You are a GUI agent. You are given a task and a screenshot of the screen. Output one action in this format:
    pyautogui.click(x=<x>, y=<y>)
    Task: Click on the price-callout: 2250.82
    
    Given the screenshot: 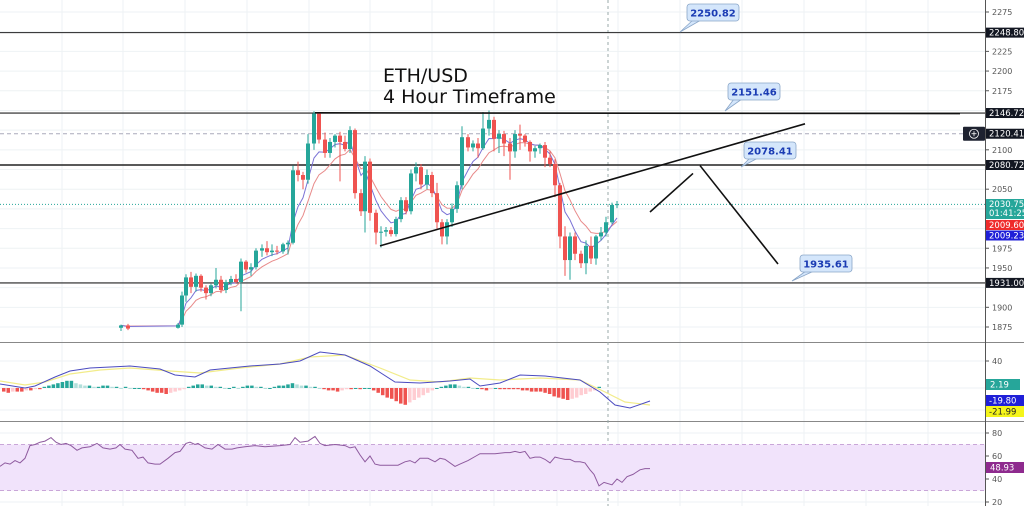 What is the action you would take?
    pyautogui.click(x=709, y=18)
    